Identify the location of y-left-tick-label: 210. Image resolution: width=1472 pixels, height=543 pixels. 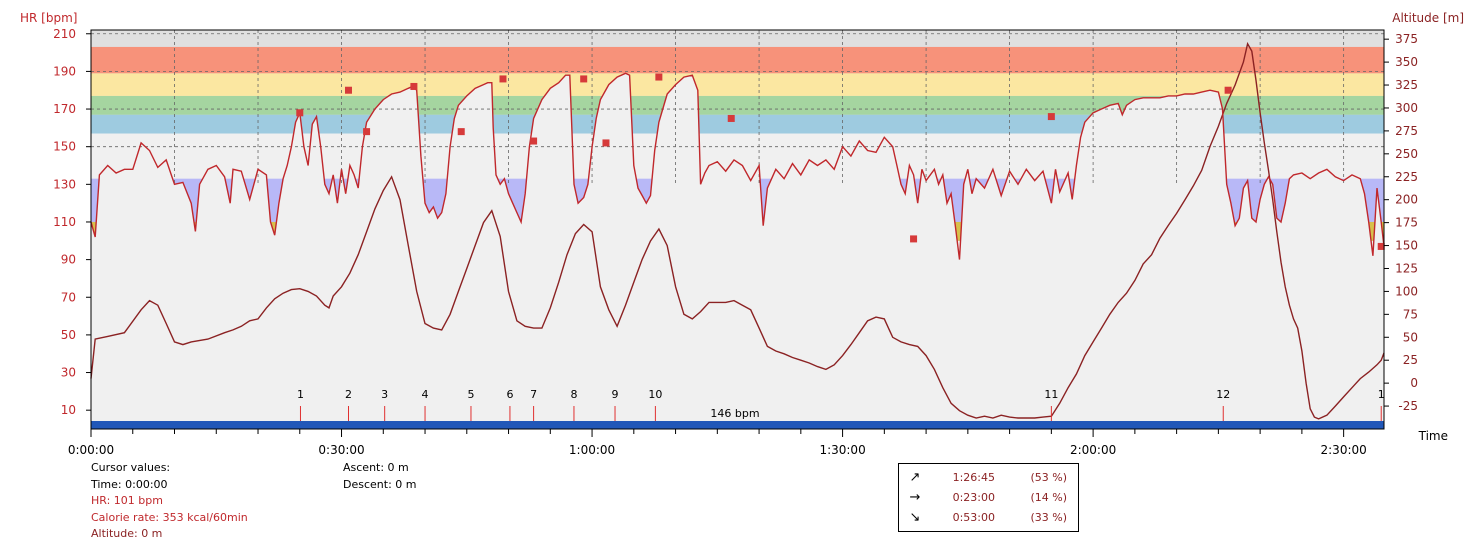
(64, 34).